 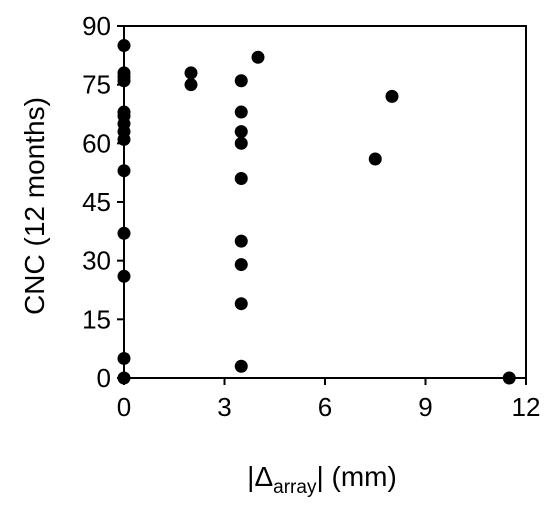 What do you see at coordinates (325, 407) in the screenshot?
I see `x-tick-label: 6` at bounding box center [325, 407].